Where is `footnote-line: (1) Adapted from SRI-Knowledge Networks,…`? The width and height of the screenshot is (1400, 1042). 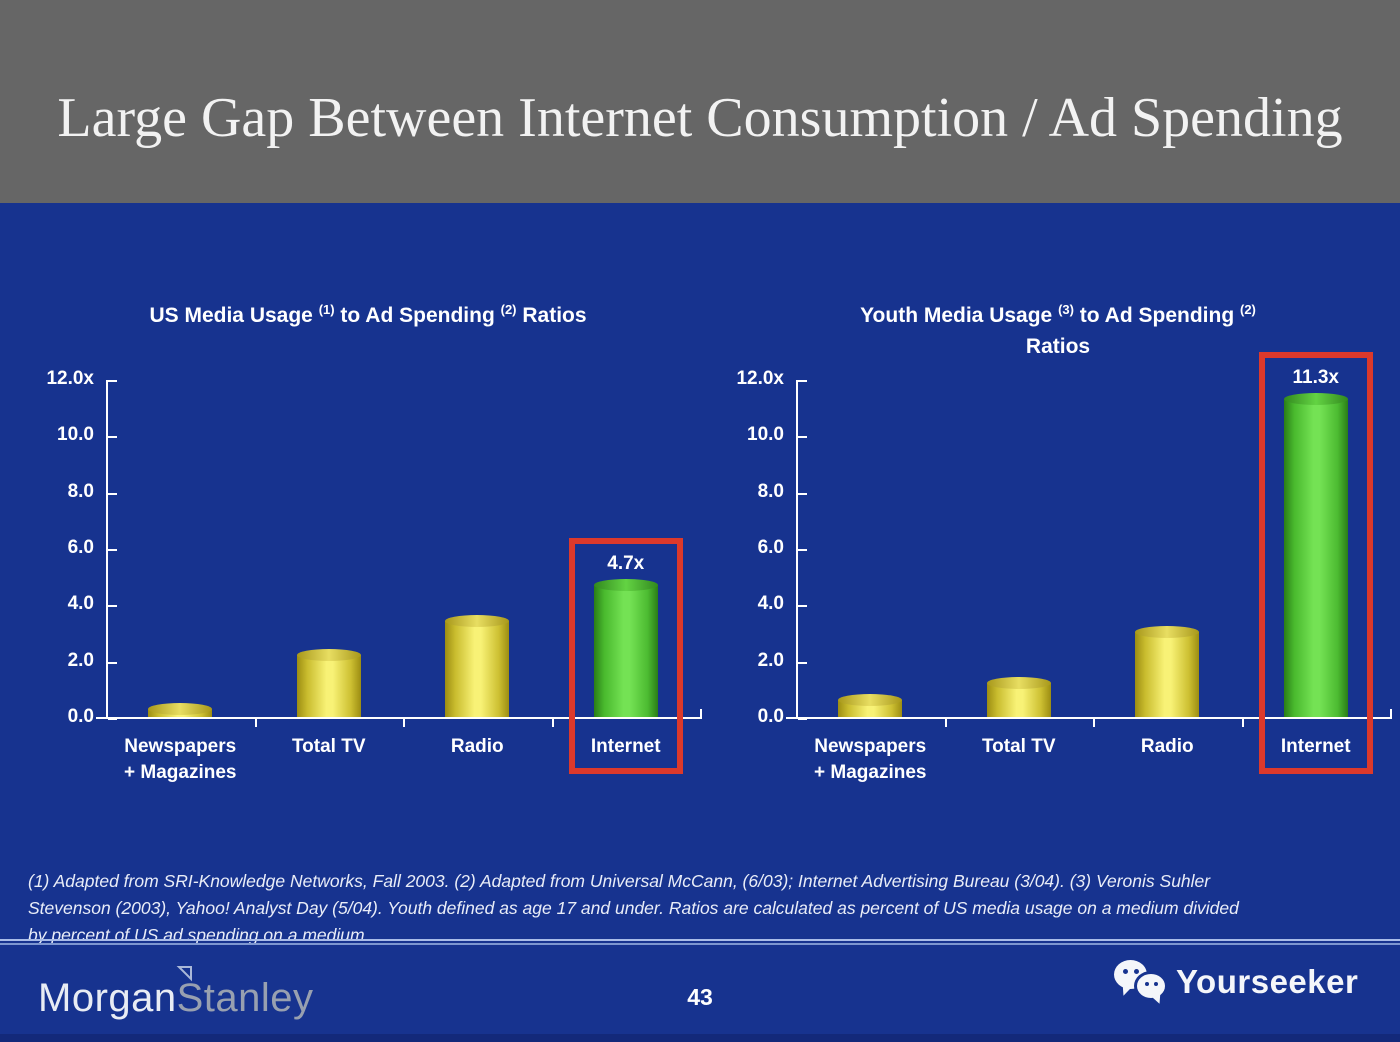
footnote-line: (1) Adapted from SRI-Knowledge Networks,… is located at coordinates (619, 881).